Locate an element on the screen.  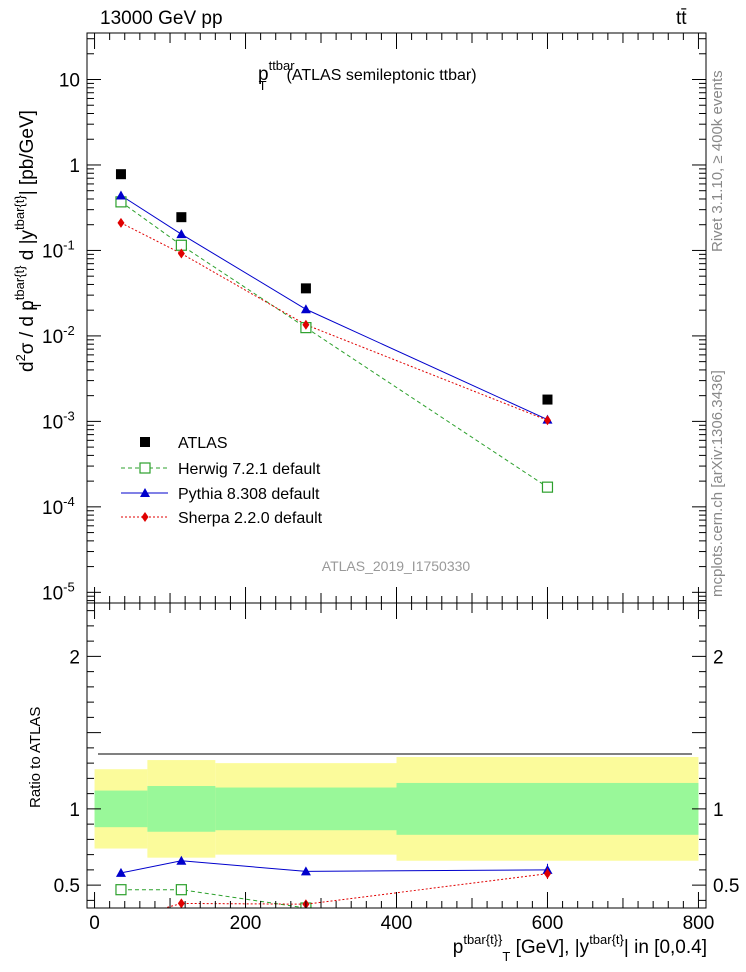
x-tick-label: 400 is located at coordinates (397, 923).